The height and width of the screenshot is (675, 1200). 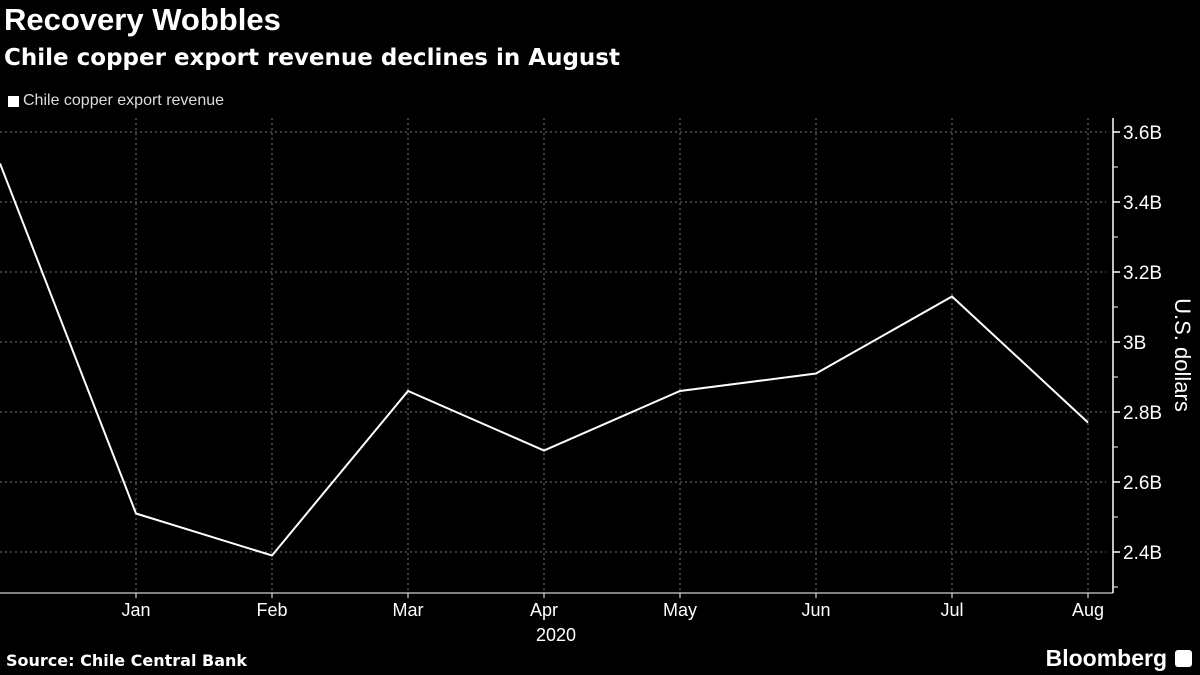 I want to click on chart-title: Recovery Wobbles, so click(x=142, y=19).